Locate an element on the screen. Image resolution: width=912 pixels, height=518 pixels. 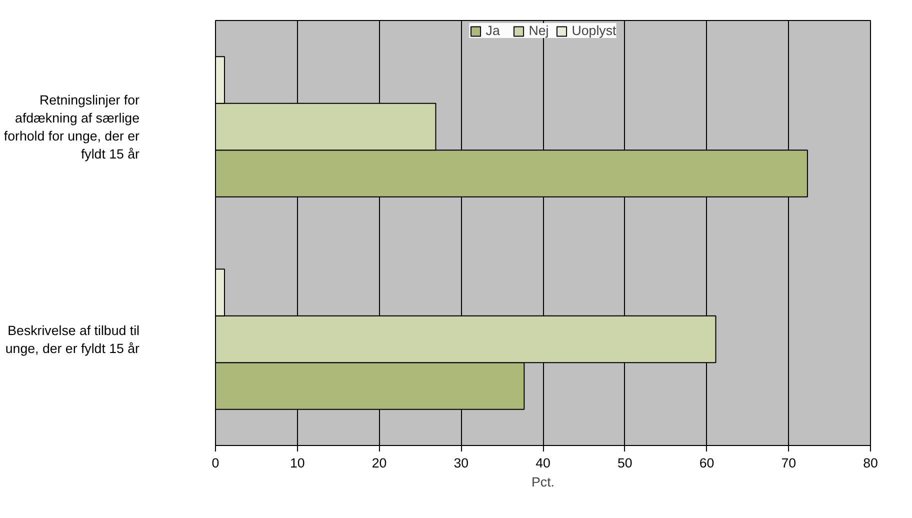
x-tick-label: 50 is located at coordinates (624, 463).